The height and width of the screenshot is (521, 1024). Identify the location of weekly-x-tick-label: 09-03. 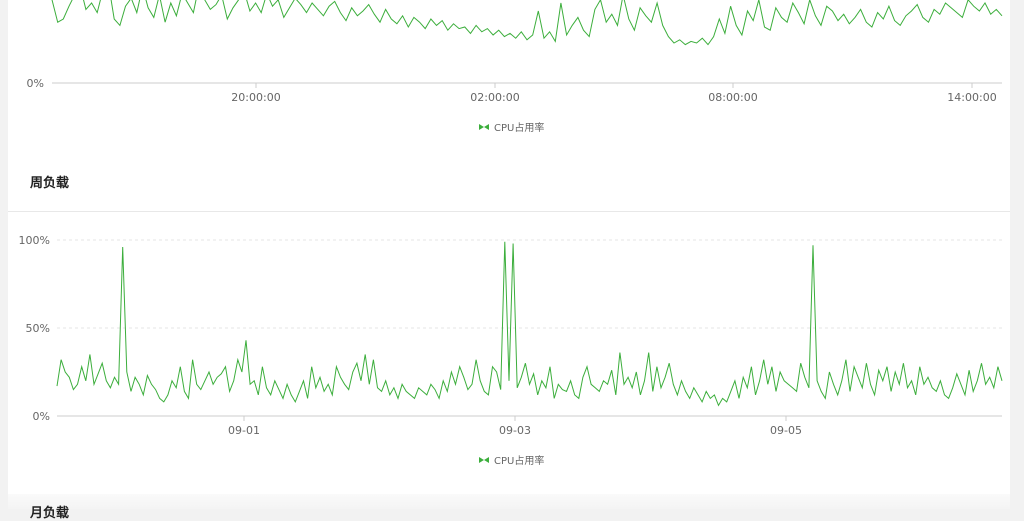
(515, 430).